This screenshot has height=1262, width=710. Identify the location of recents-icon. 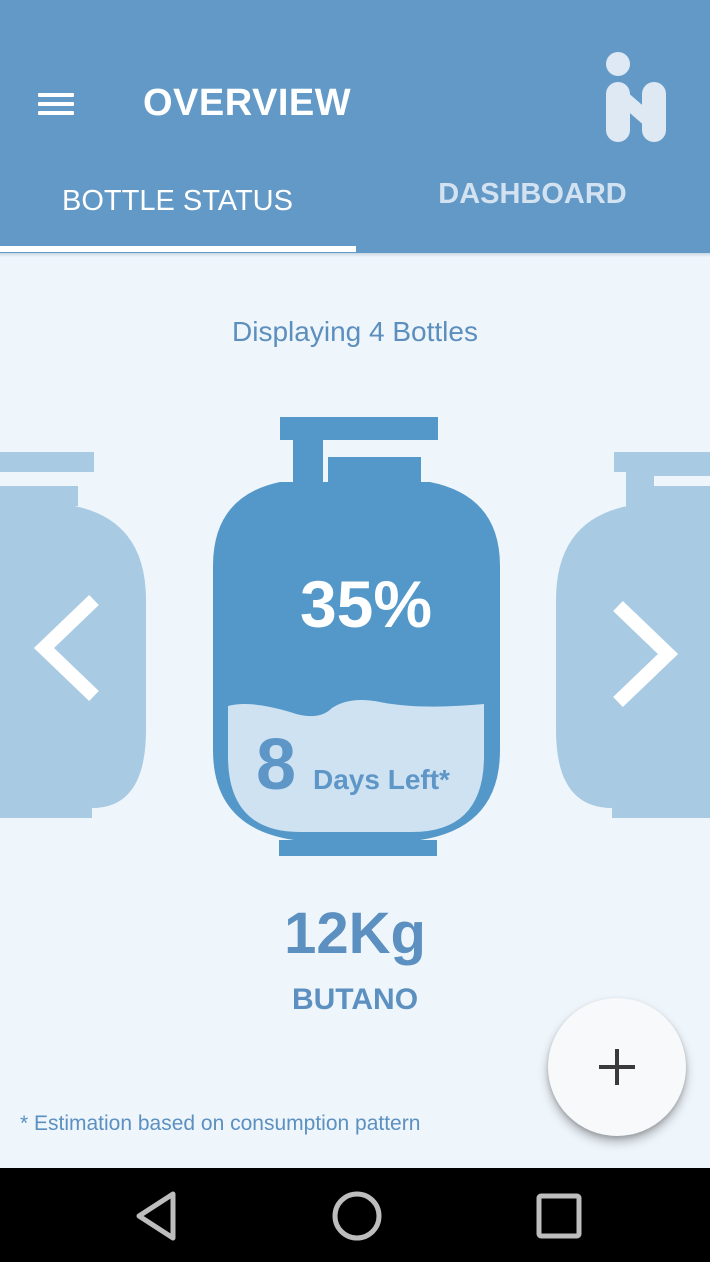
(559, 1216).